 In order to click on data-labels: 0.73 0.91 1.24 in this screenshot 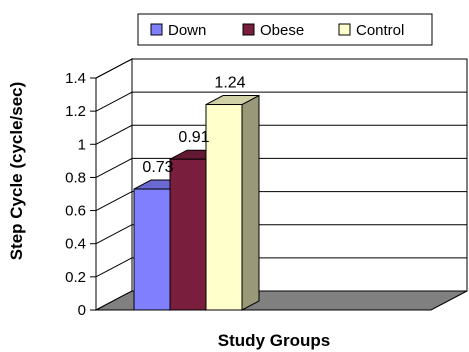, I will do `click(193, 126)`.